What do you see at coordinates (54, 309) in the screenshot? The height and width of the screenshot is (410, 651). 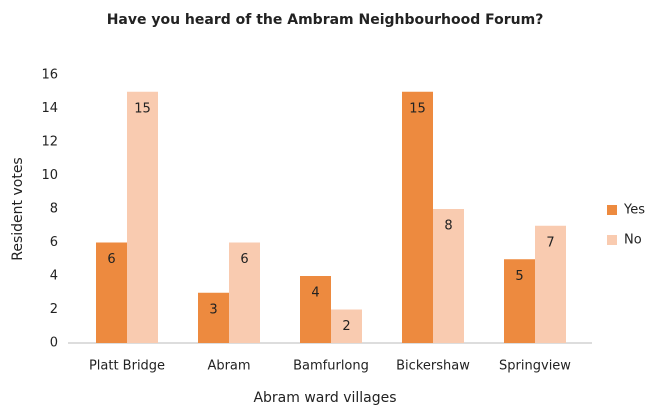 I see `y-tick-label: 2` at bounding box center [54, 309].